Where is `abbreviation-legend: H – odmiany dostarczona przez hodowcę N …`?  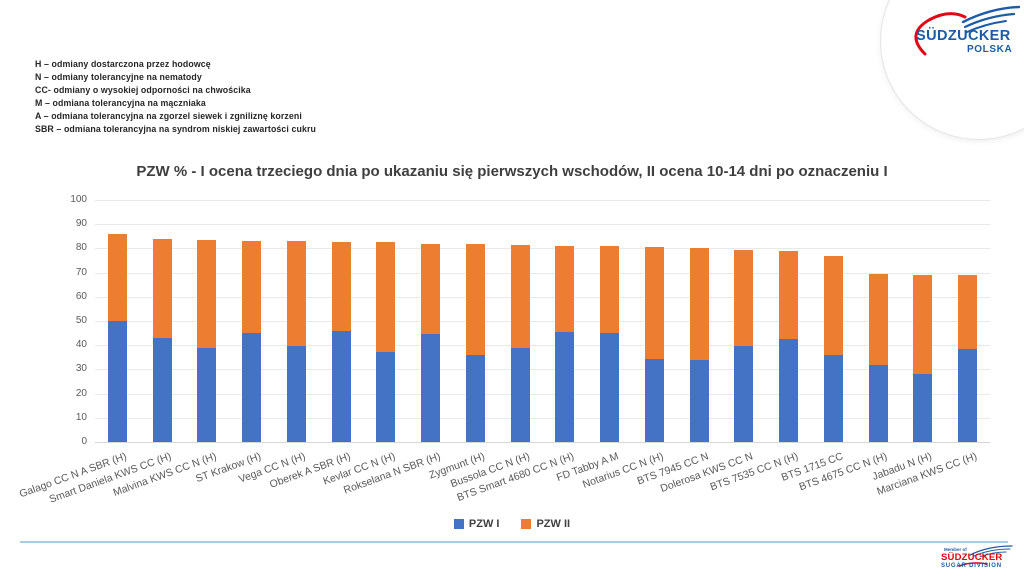
abbreviation-legend: H – odmiany dostarczona przez hodowcę N … is located at coordinates (175, 96).